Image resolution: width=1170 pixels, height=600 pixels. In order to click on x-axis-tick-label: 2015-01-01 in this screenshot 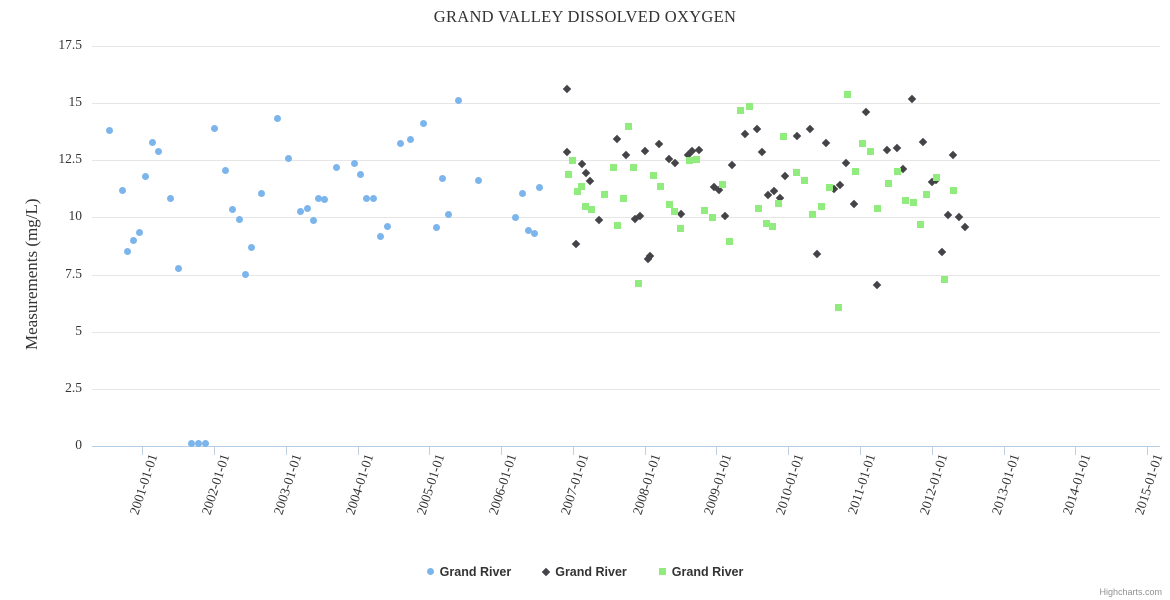, I will do `click(1148, 484)`.